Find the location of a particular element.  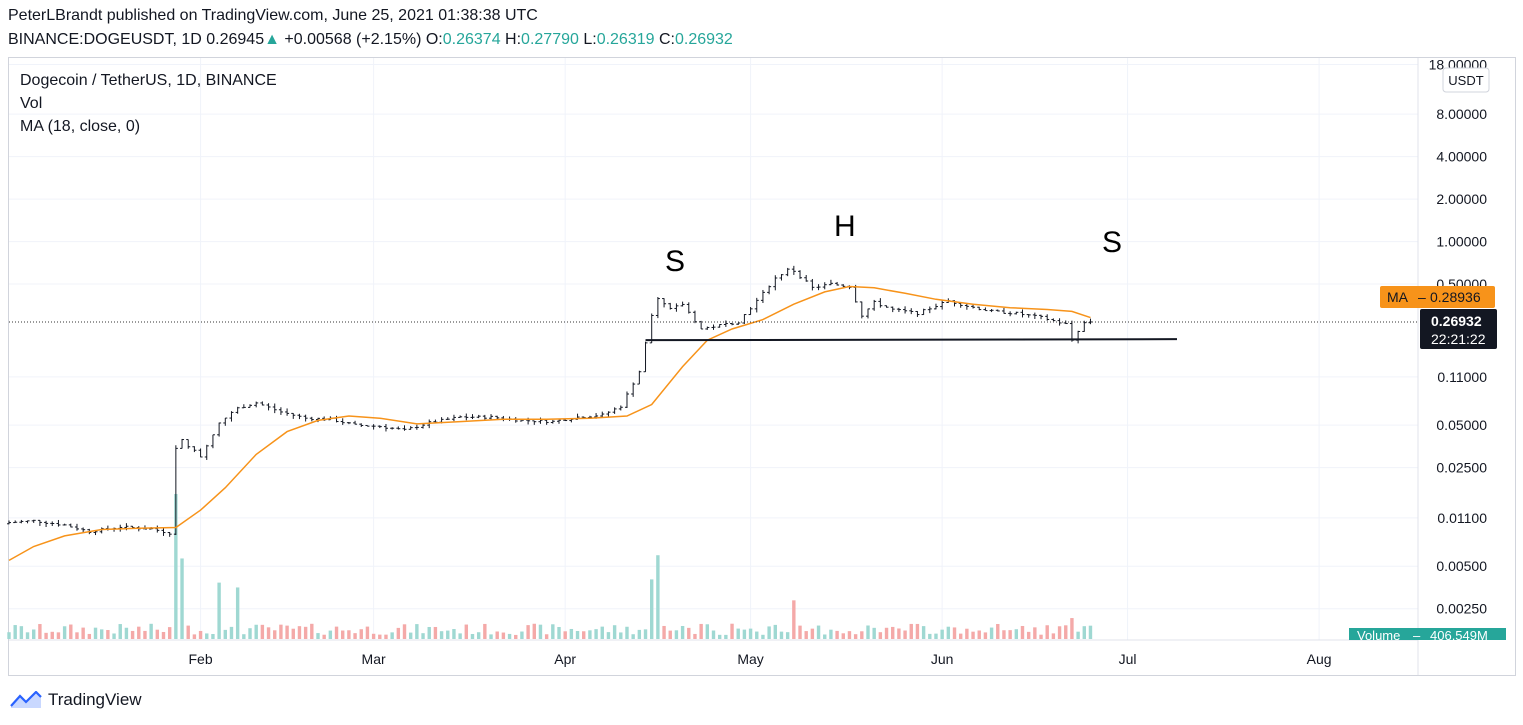

legend-title: Dogecoin / TetherUS, 1D, BINANCE is located at coordinates (148, 80).